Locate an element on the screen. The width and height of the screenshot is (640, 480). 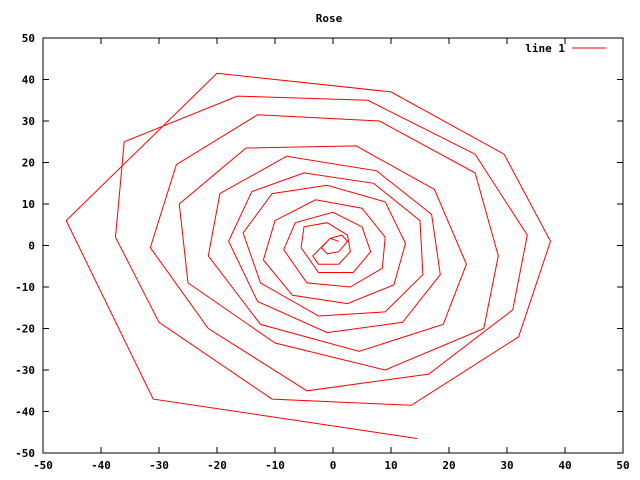
y-tick-label: -30 is located at coordinates (25, 370).